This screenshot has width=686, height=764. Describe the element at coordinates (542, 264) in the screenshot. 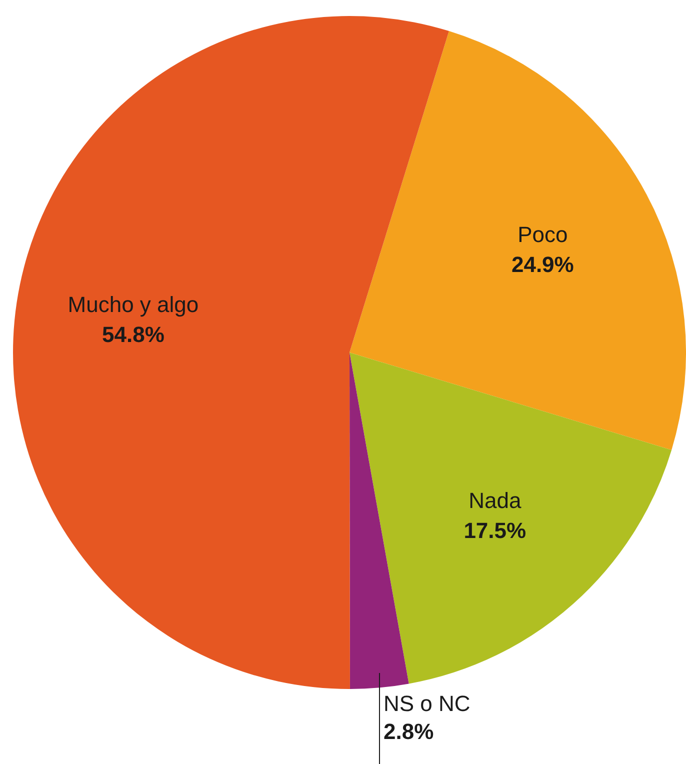

I see `data-label: 24.9%` at that location.